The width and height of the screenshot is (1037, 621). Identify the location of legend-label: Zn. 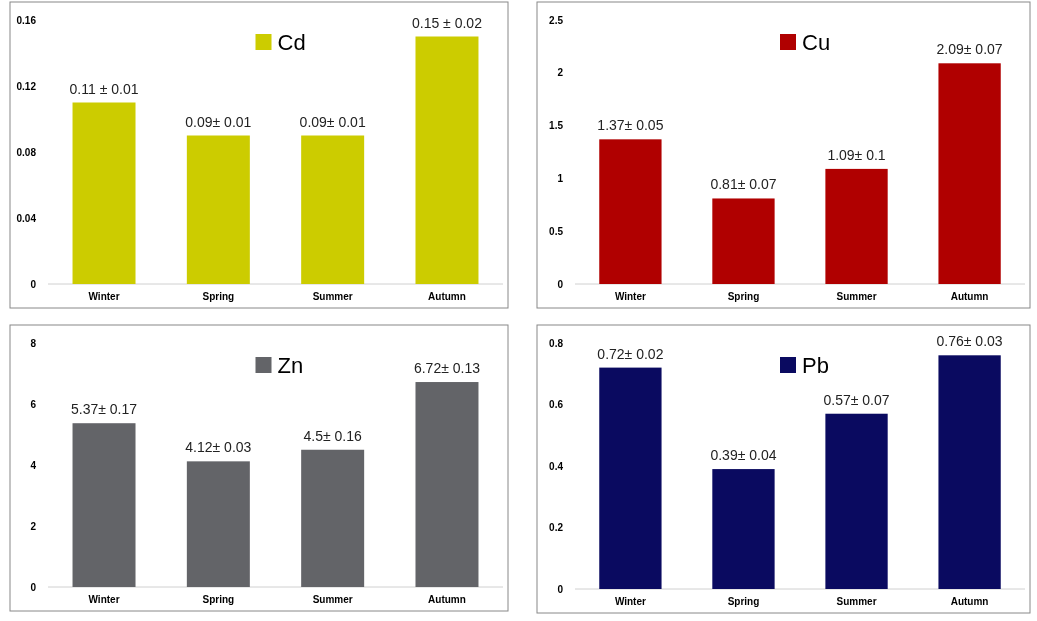
(290, 365).